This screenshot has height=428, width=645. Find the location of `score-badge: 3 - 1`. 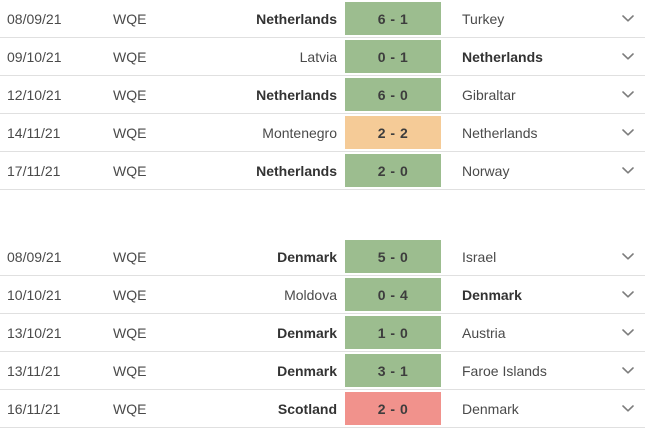

score-badge: 3 - 1 is located at coordinates (393, 370).